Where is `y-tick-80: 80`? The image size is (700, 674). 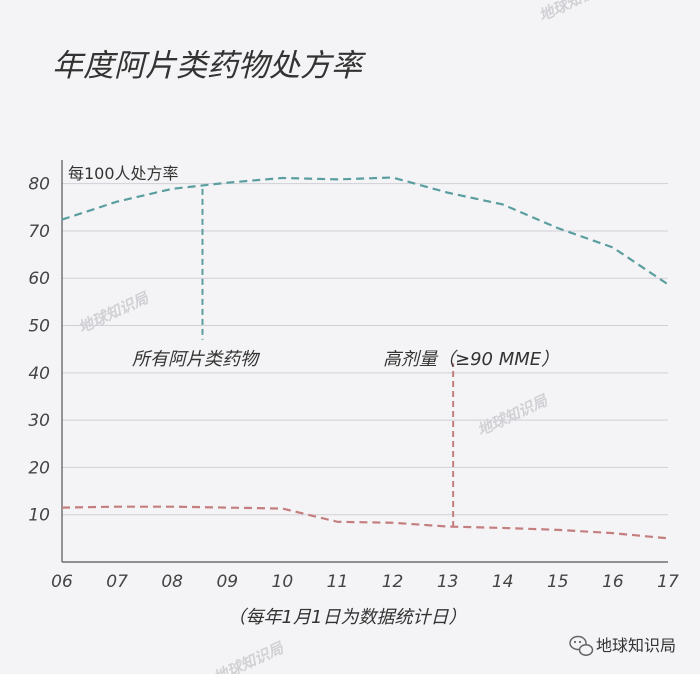 y-tick-80: 80 is located at coordinates (39, 185).